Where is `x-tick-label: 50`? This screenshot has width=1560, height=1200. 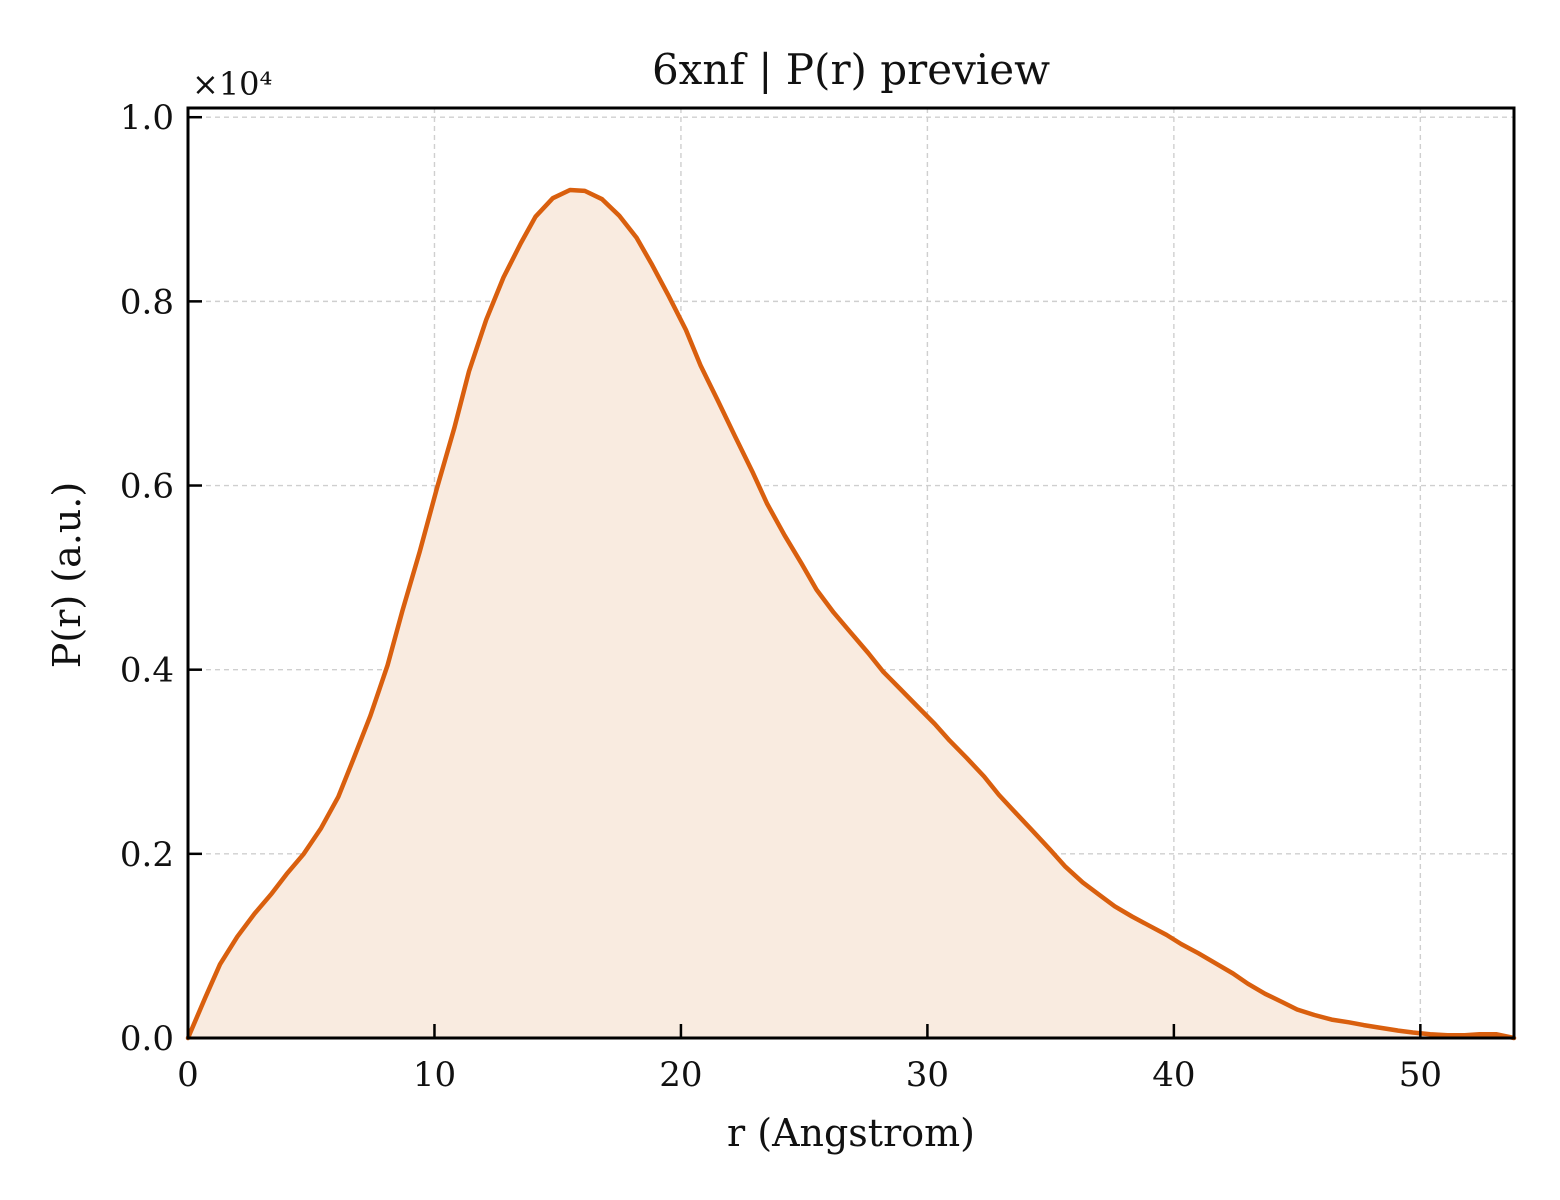
x-tick-label: 50 is located at coordinates (1420, 1075).